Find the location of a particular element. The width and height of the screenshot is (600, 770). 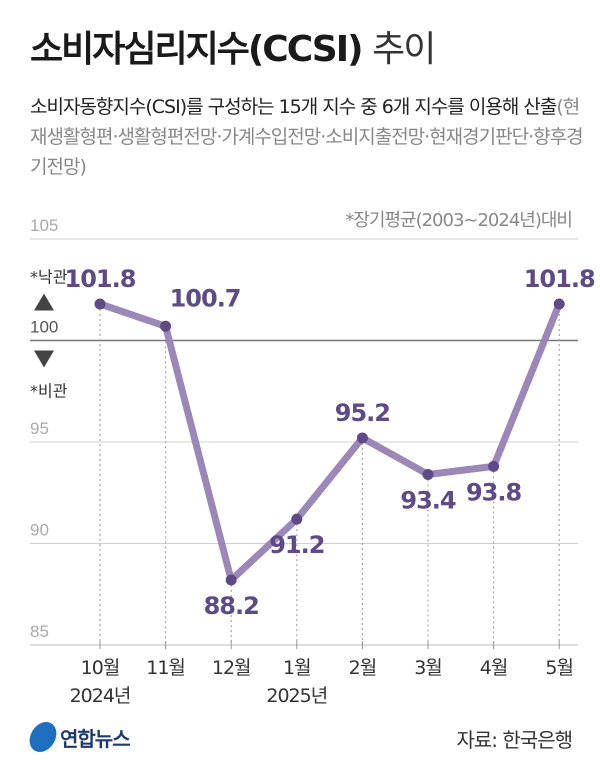

data-label: 93.8 is located at coordinates (494, 492).